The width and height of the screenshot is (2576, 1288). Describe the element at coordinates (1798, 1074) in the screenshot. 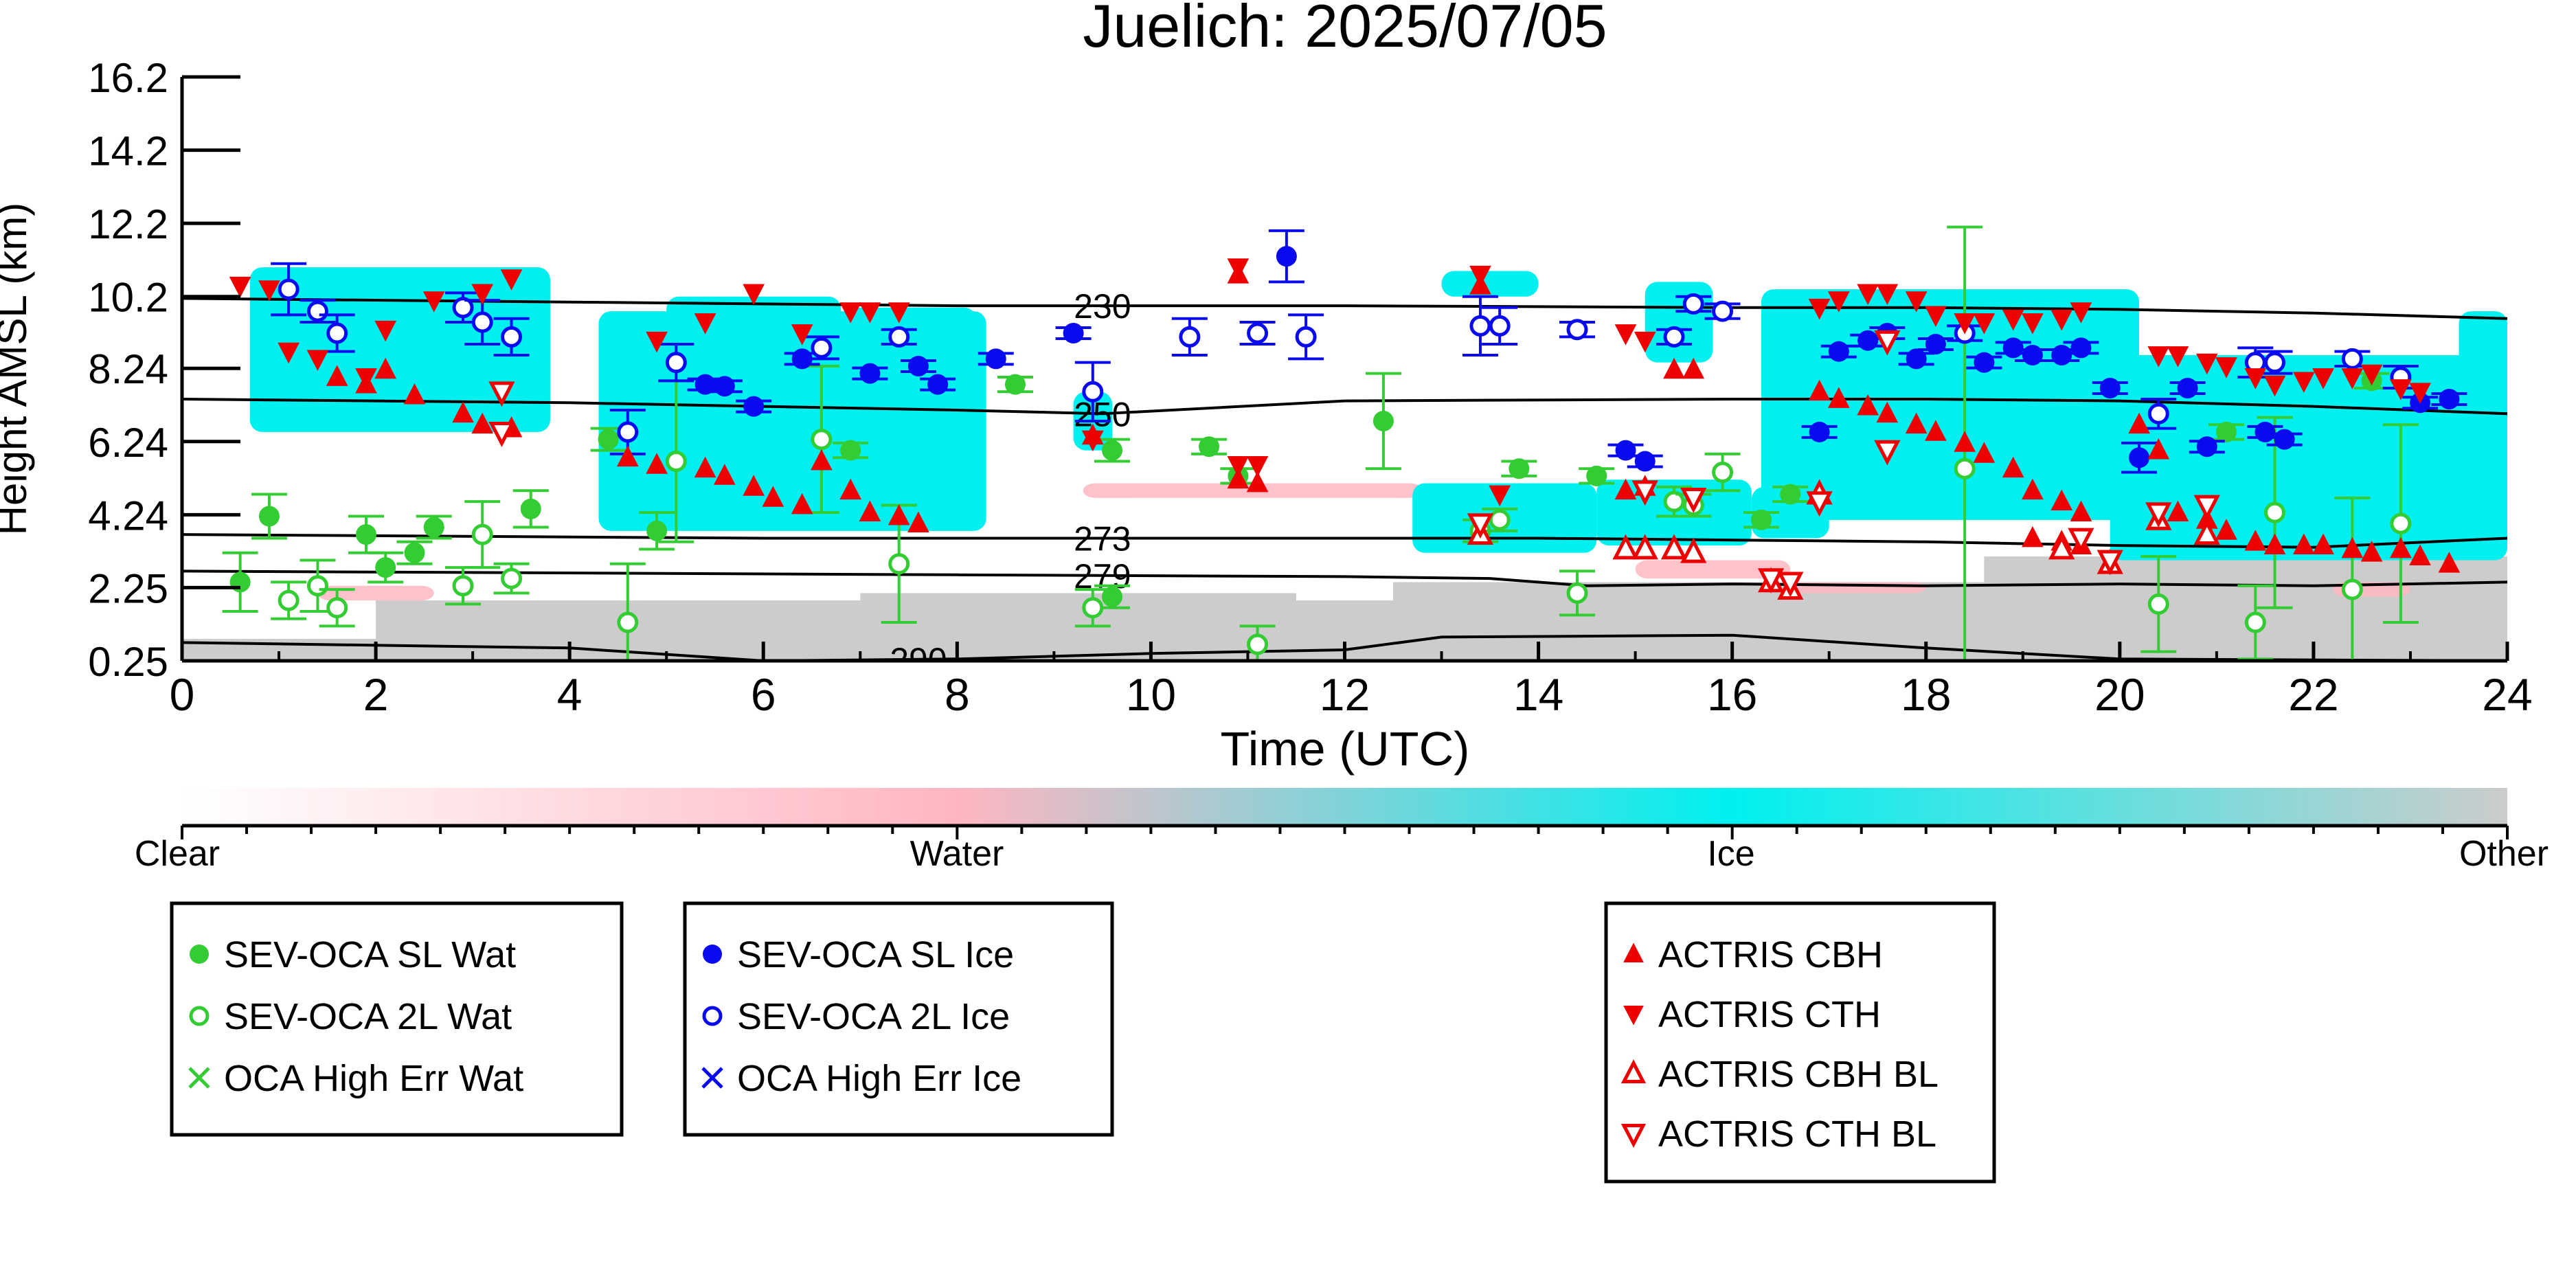

I see `legend-label: ACTRIS CBH BL` at that location.